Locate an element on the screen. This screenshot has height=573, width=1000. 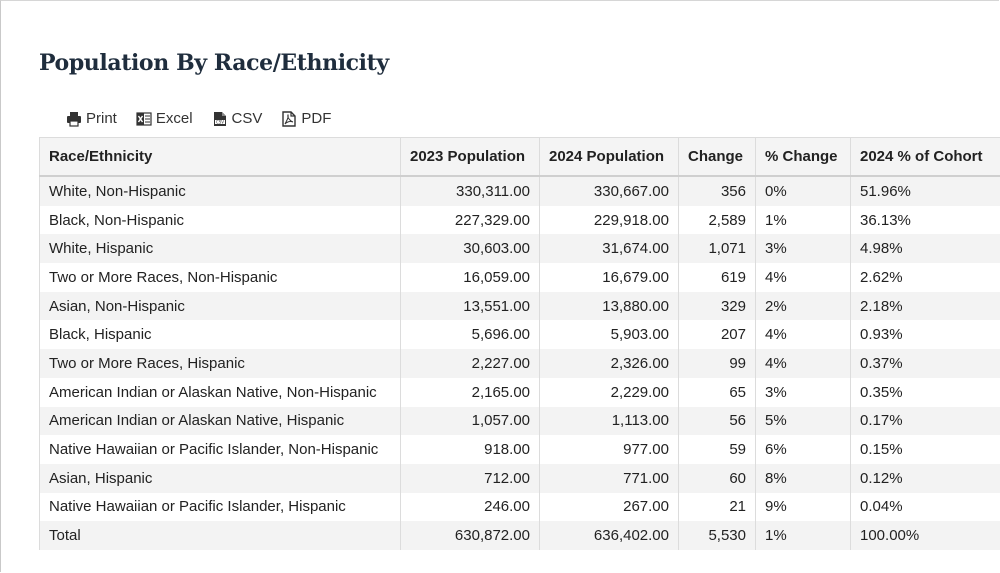
cell-race-ethnicity: Two or More Races, Non-Hispanic is located at coordinates (220, 277).